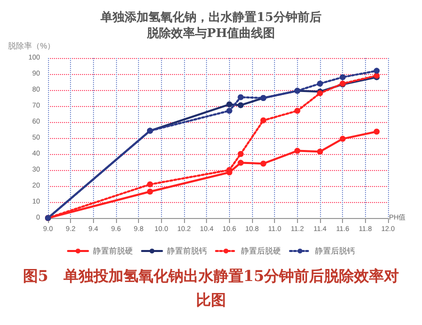 The height and width of the screenshot is (325, 422). Describe the element at coordinates (211, 25) in the screenshot. I see `chart-title: 单独添加氢氧化钠，出水静置15分钟前后脱除效率与PH值曲线图` at that location.